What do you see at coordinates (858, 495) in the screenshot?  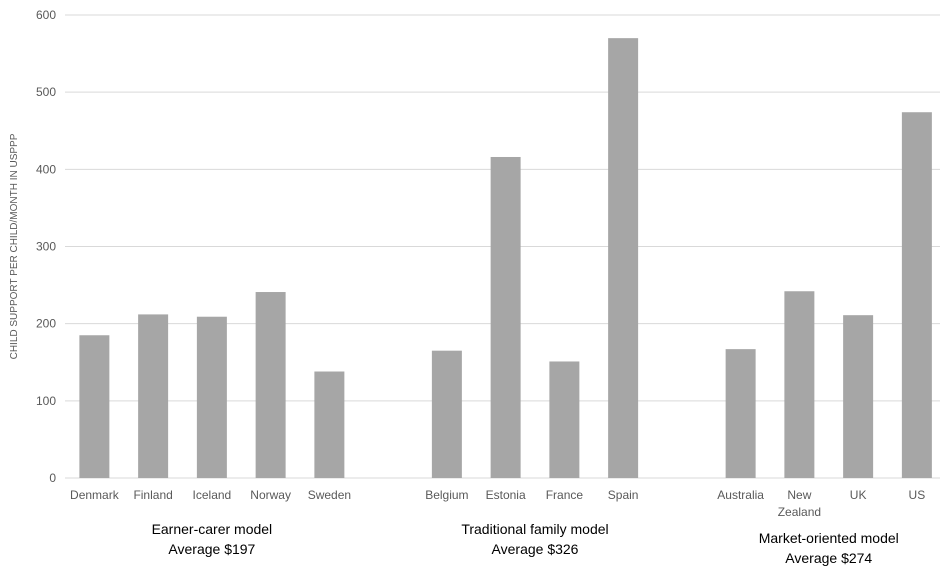 I see `category-label: UK` at bounding box center [858, 495].